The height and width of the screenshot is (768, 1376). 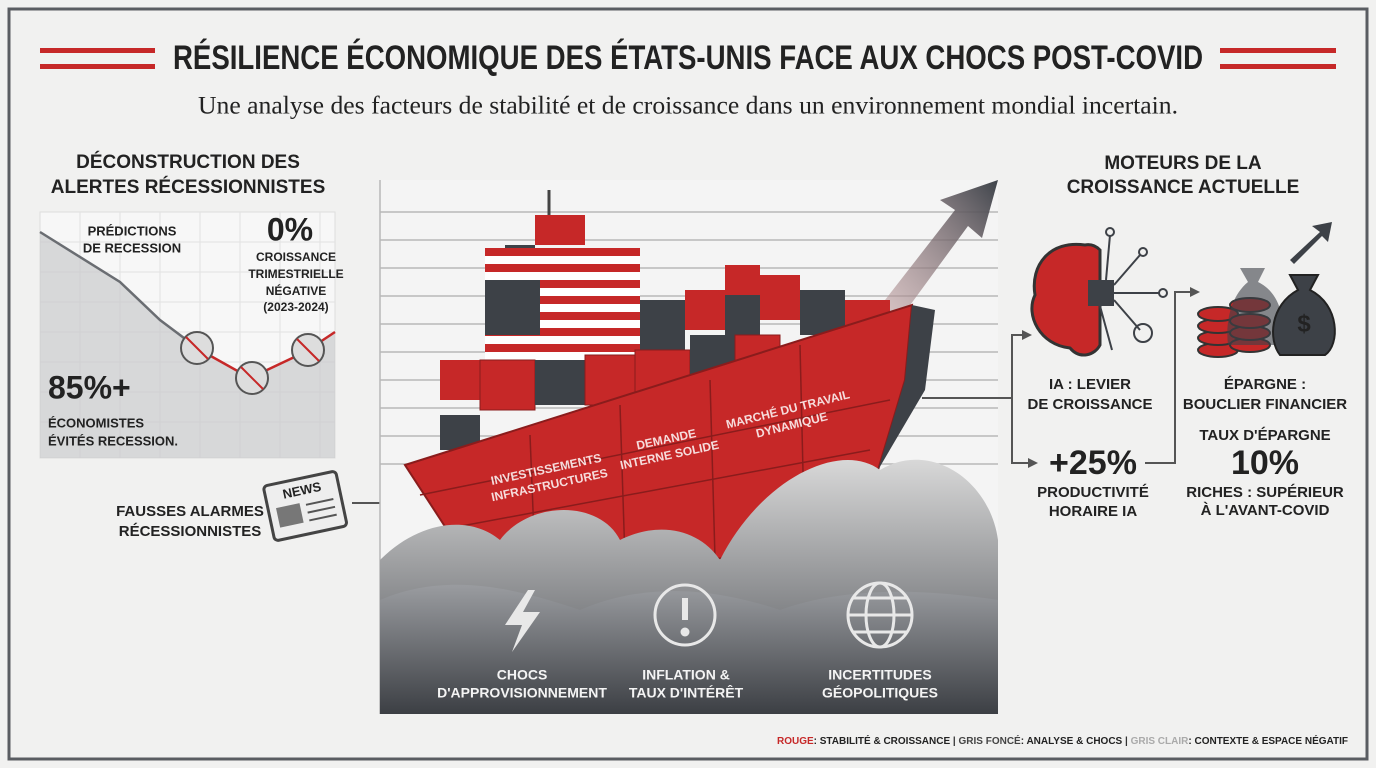 What do you see at coordinates (190, 531) in the screenshot?
I see `label: RÉCESSIONNISTES` at bounding box center [190, 531].